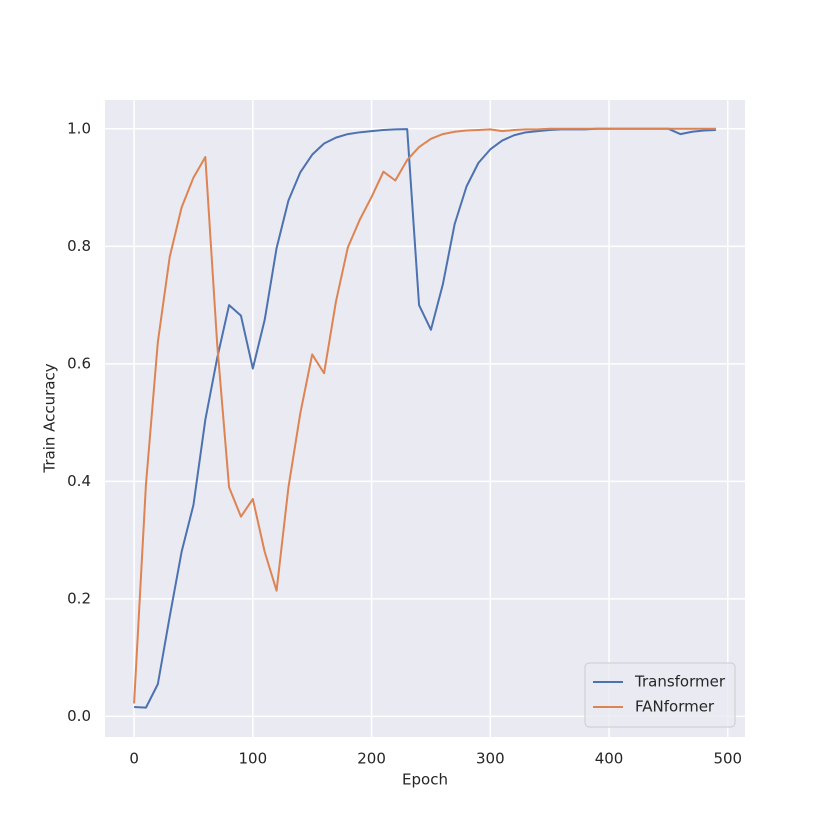  Describe the element at coordinates (79, 363) in the screenshot. I see `y-tick-label: 0.6` at that location.